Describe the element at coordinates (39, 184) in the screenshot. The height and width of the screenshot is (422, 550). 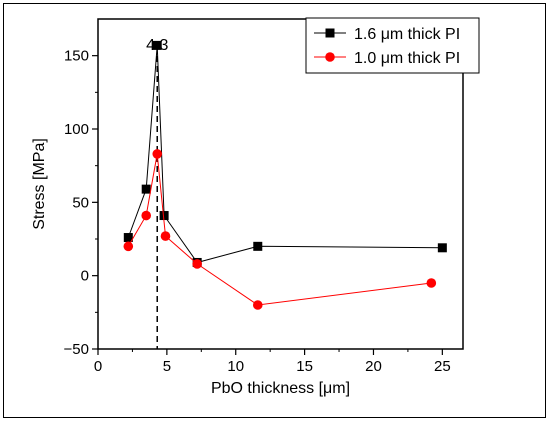
I see `y-axis-label: Stress [MPa]` at that location.